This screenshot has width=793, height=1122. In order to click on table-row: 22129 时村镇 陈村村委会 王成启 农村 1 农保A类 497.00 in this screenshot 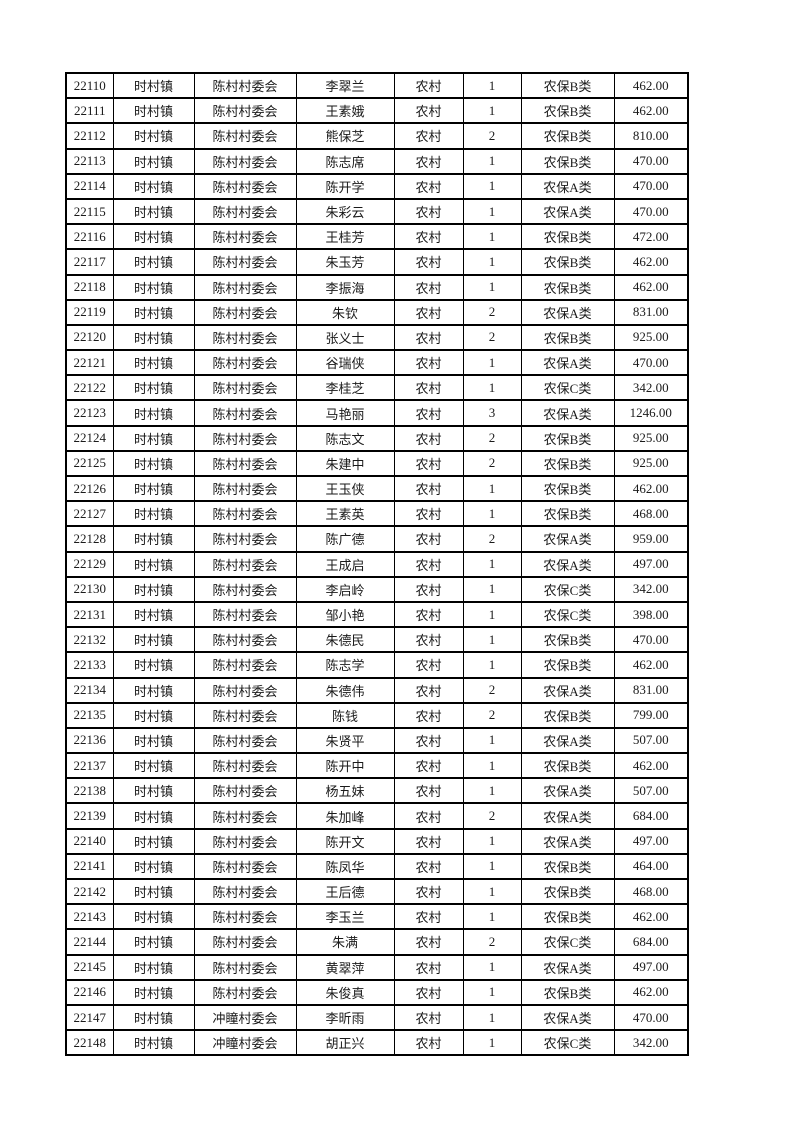, I will do `click(377, 564)`.